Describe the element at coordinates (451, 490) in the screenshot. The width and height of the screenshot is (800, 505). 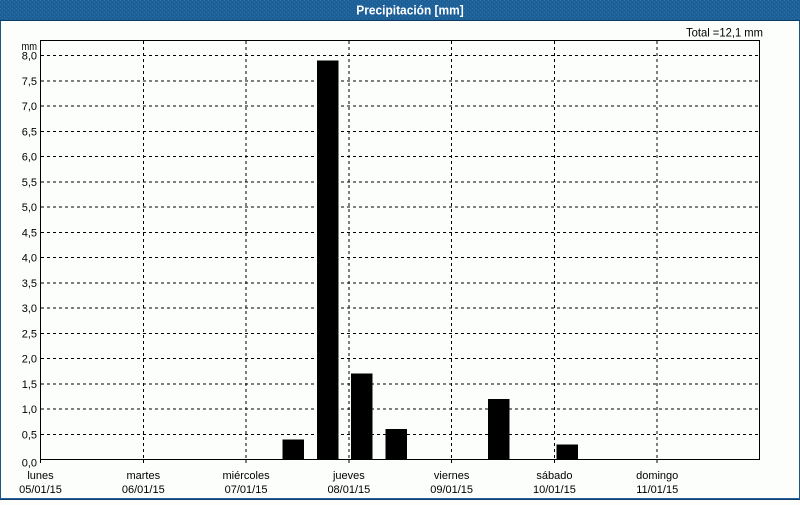
I see `svg-text: 09/01/15` at that location.